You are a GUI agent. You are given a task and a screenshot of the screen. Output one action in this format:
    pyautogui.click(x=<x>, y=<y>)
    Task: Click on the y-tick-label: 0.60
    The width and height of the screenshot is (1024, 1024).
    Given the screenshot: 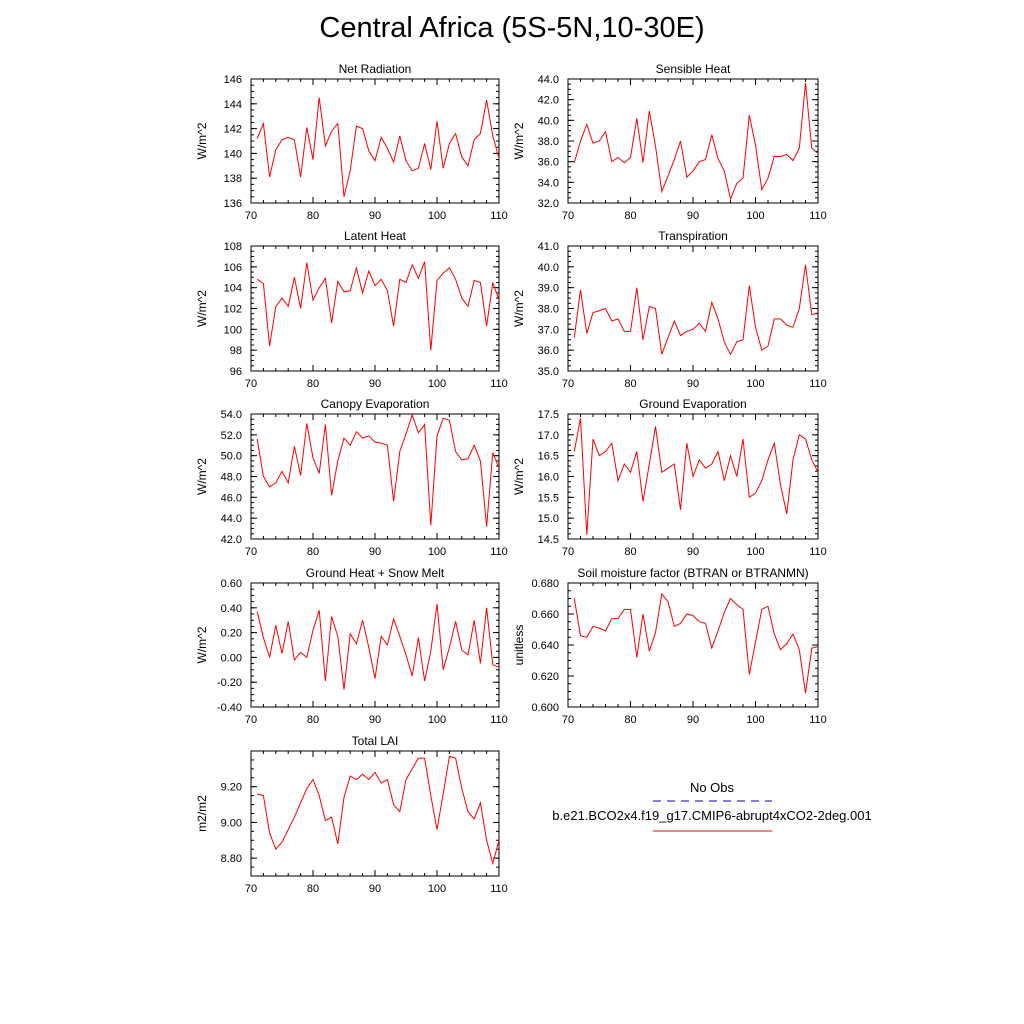 What is the action you would take?
    pyautogui.click(x=231, y=584)
    